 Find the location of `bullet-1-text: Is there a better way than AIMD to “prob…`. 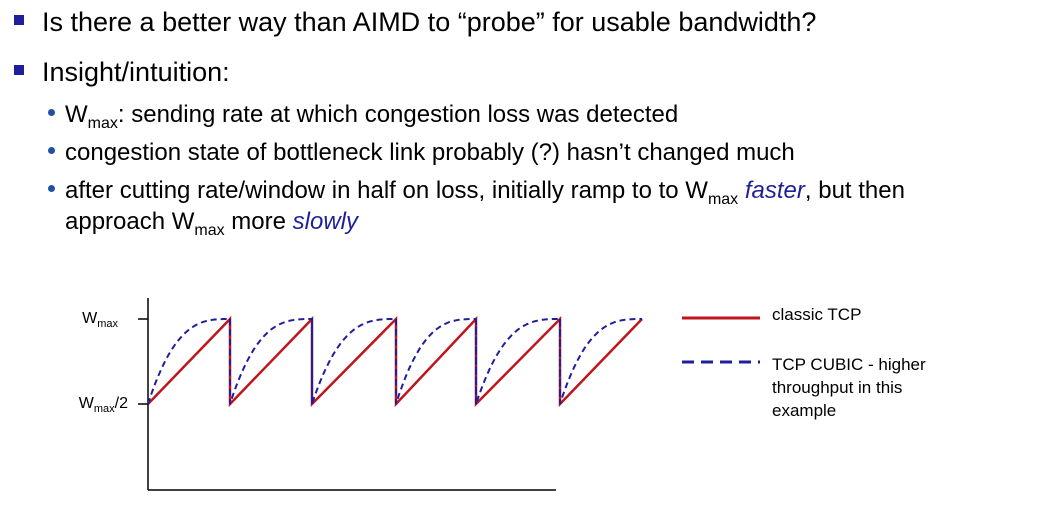

bullet-1-text: Is there a better way than AIMD to “prob… is located at coordinates (429, 22).